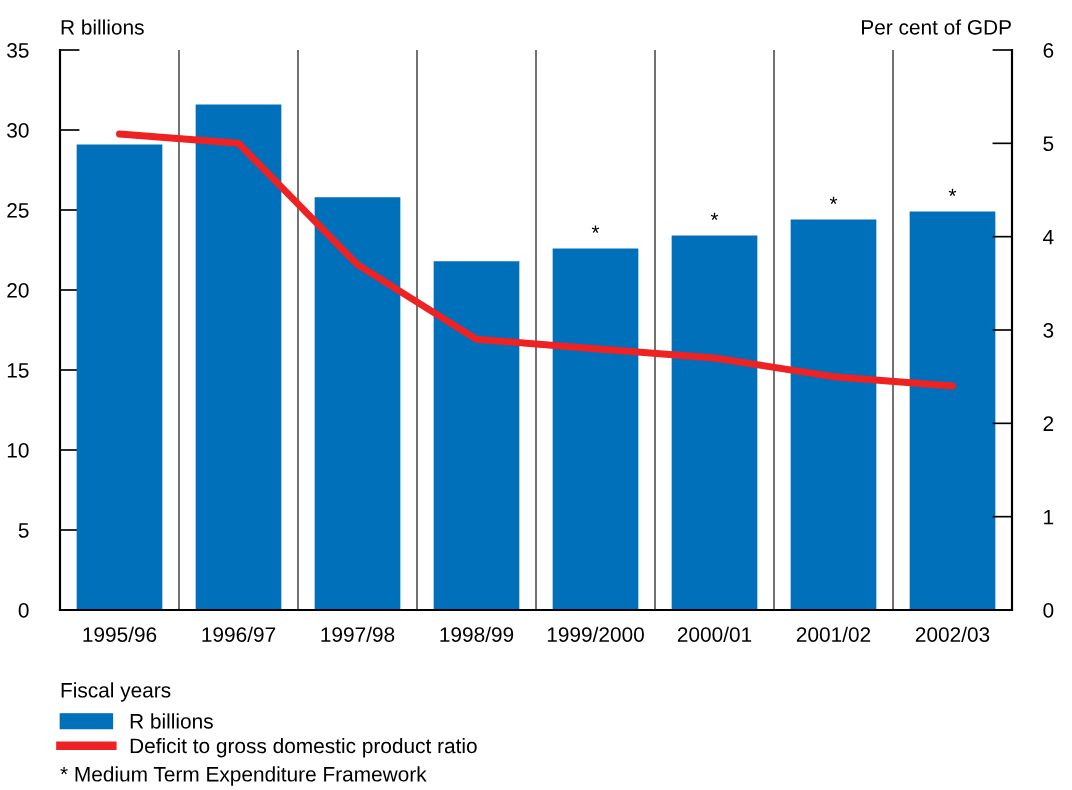  Describe the element at coordinates (1049, 517) in the screenshot. I see `y2-tick-label: 1` at that location.